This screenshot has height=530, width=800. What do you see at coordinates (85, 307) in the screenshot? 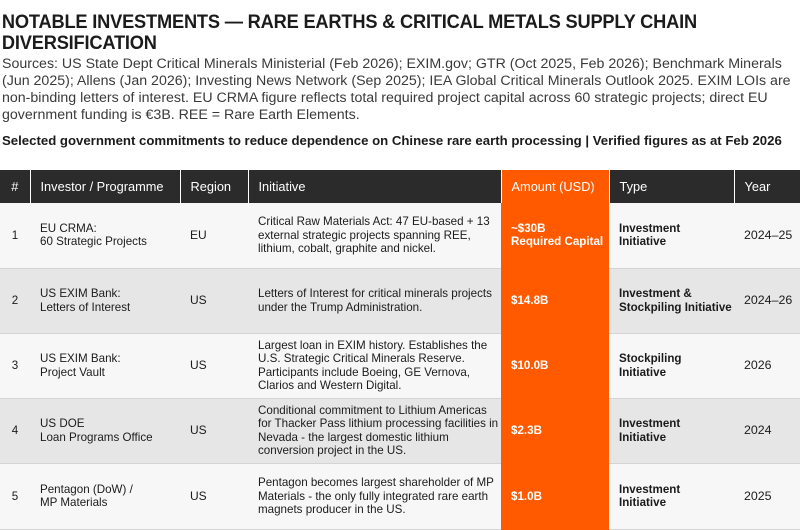
I see `investor-line: Letters of Interest` at bounding box center [85, 307].